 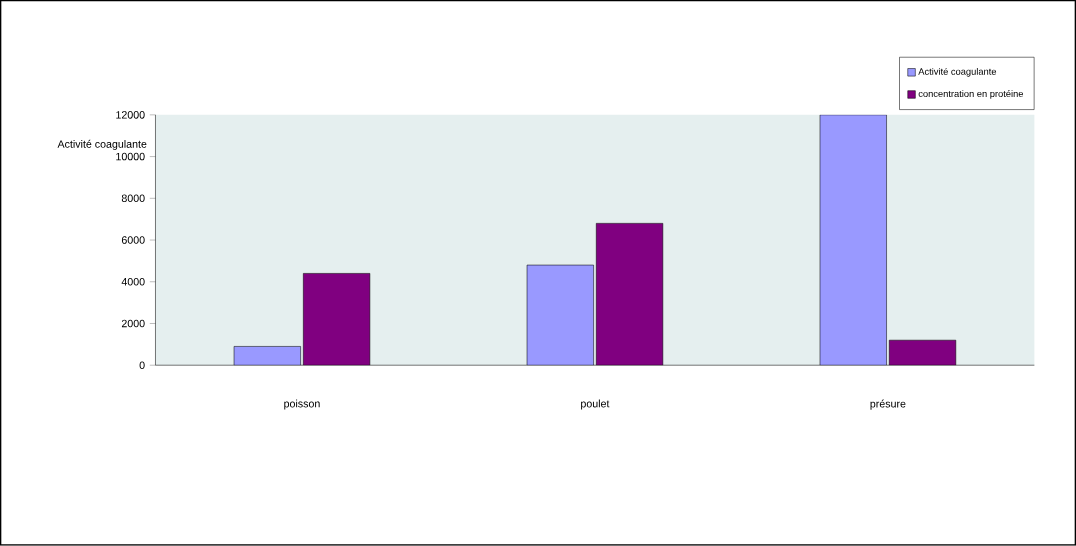 What do you see at coordinates (130, 115) in the screenshot?
I see `y-tick-label: 12000` at bounding box center [130, 115].